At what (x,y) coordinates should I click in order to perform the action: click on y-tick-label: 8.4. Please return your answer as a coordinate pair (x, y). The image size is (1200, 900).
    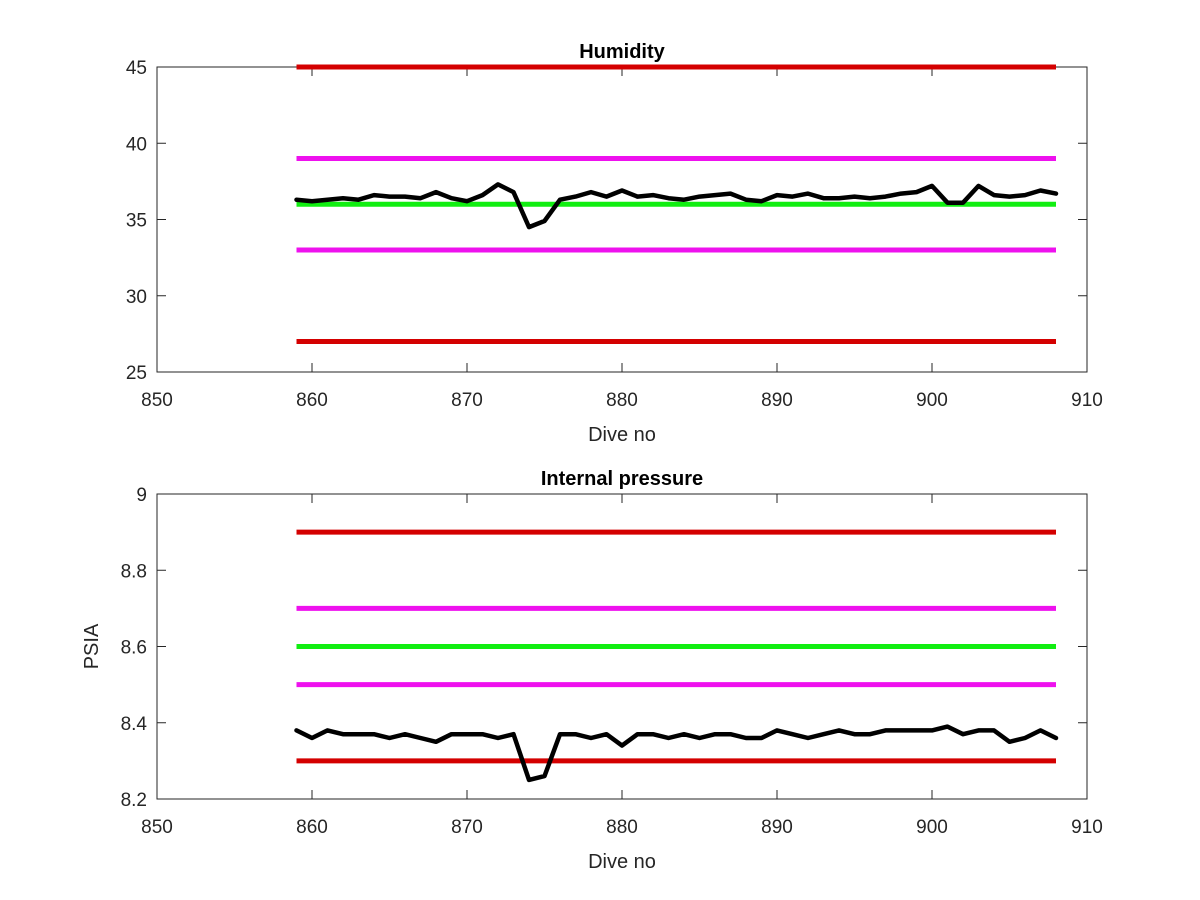
    Looking at the image, I should click on (134, 724).